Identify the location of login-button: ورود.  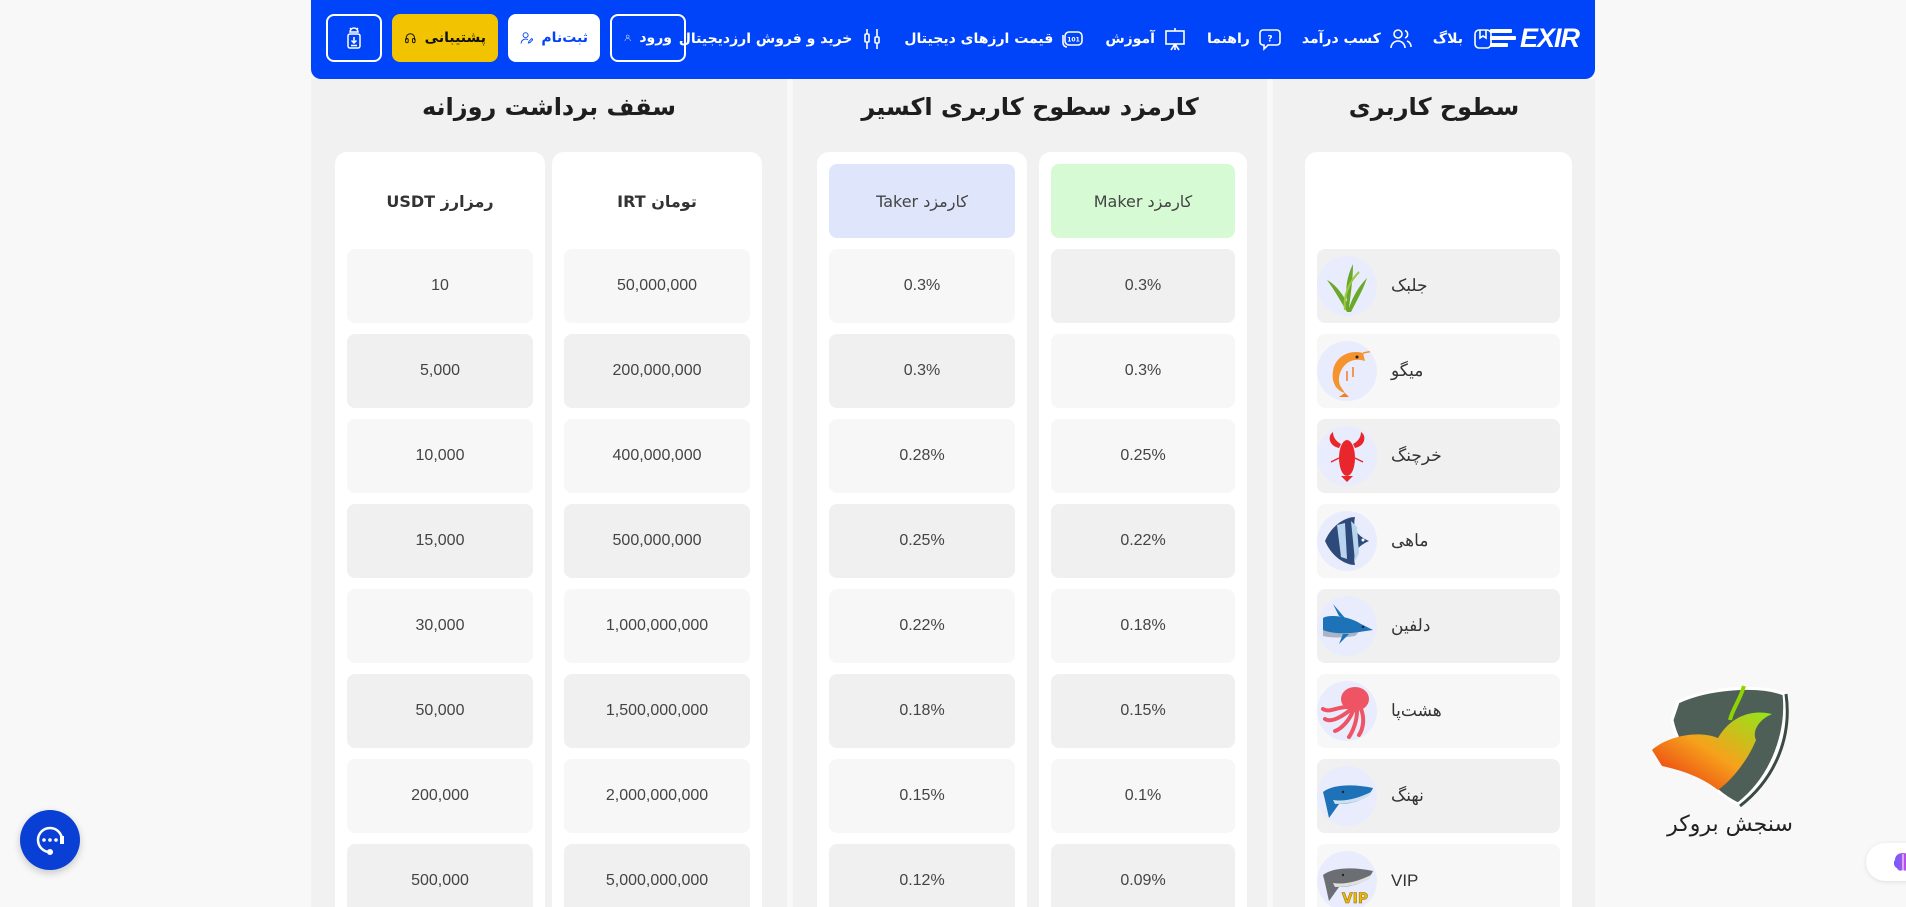
(648, 38).